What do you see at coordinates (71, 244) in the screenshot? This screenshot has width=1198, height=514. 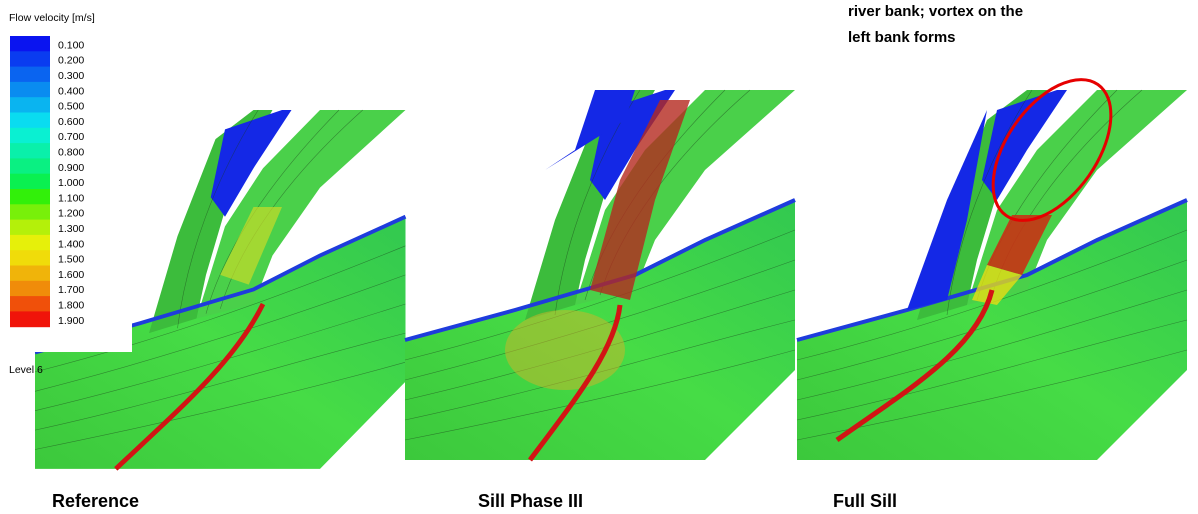 I see `legend-label: 1.400` at bounding box center [71, 244].